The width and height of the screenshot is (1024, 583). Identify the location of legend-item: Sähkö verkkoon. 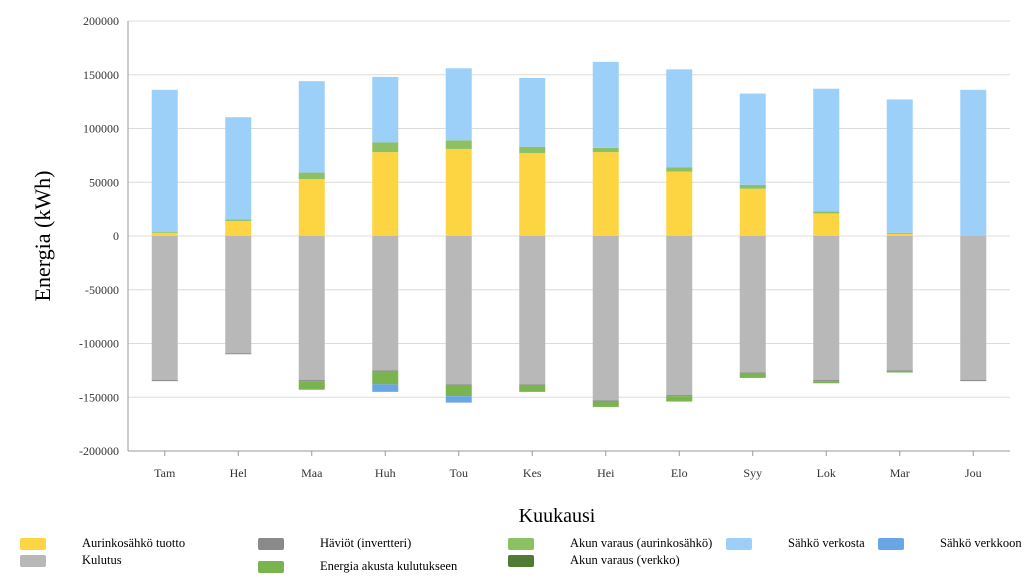
(950, 543).